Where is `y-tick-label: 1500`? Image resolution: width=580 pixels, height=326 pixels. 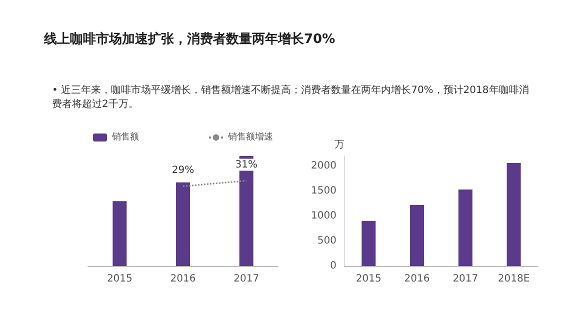
y-tick-label: 1500 is located at coordinates (323, 191).